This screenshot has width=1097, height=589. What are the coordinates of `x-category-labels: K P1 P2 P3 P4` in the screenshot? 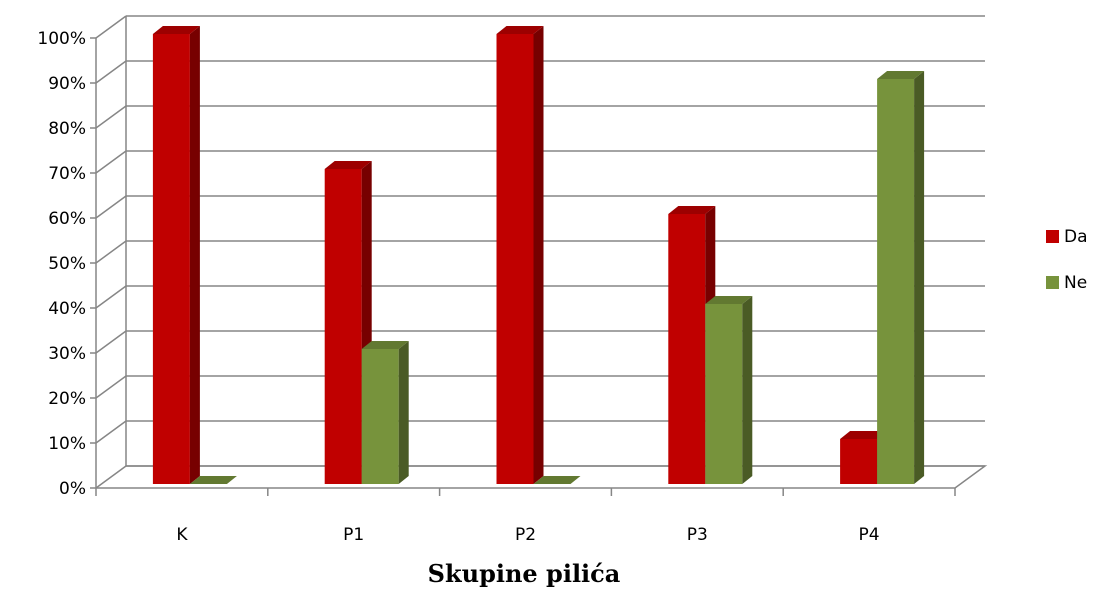 It's located at (527, 535).